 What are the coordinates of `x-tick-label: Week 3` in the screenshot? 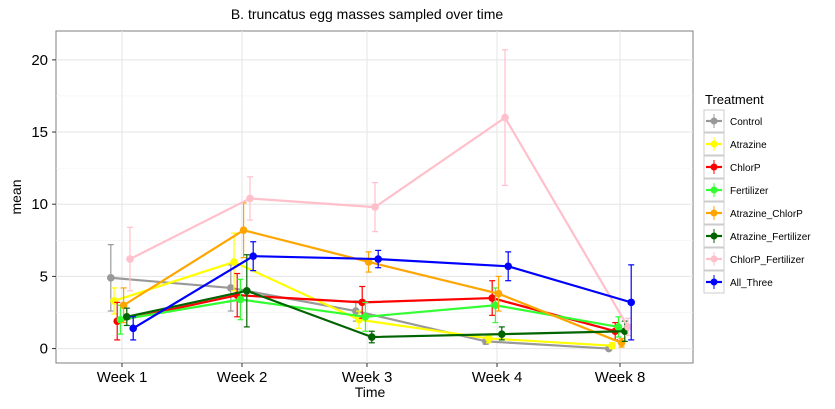 It's located at (367, 377).